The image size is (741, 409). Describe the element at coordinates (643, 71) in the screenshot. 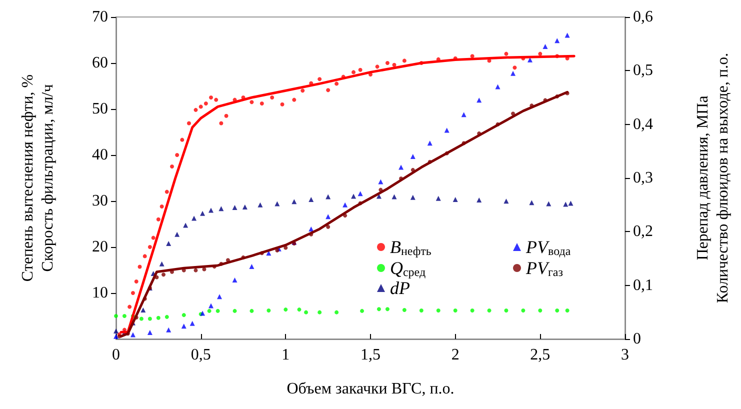

I see `y2-tick-label: 0,5` at that location.